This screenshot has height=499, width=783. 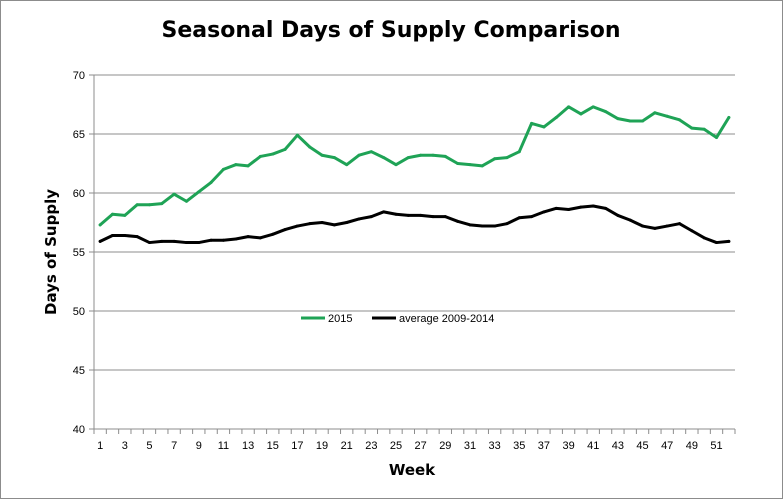 I want to click on x-tick-label: 5, so click(x=149, y=446).